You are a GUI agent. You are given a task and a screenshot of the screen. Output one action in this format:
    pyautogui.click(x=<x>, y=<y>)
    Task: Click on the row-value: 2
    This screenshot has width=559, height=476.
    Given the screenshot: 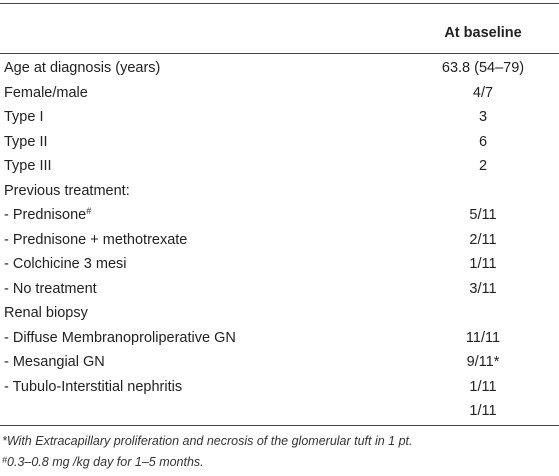 What is the action you would take?
    pyautogui.click(x=483, y=166)
    